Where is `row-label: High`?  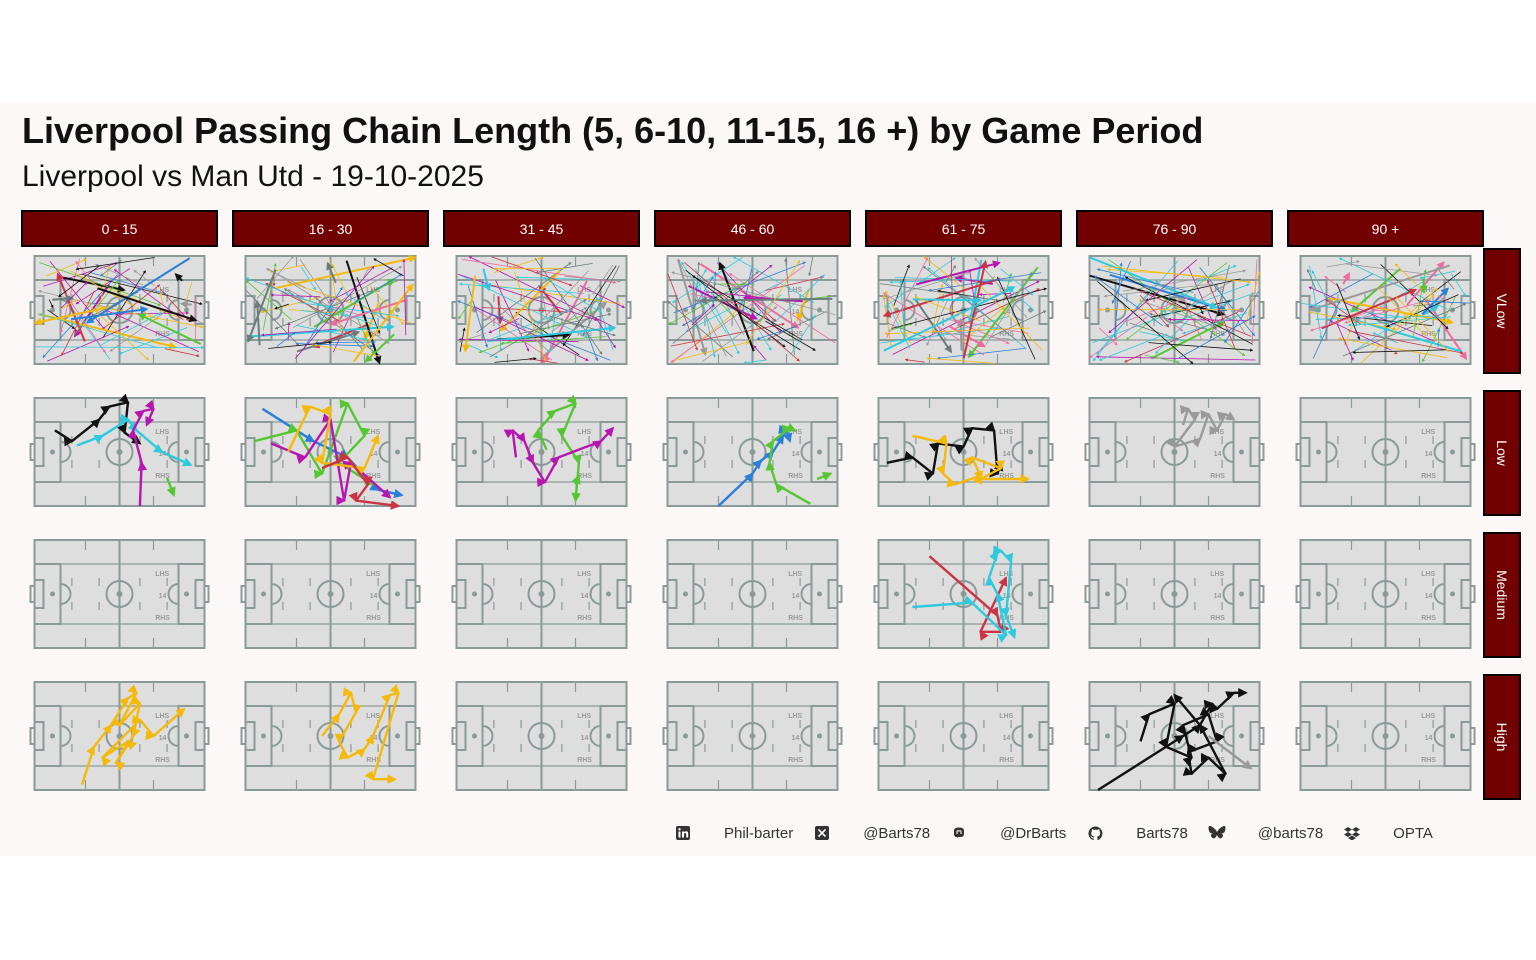 row-label: High is located at coordinates (1502, 737).